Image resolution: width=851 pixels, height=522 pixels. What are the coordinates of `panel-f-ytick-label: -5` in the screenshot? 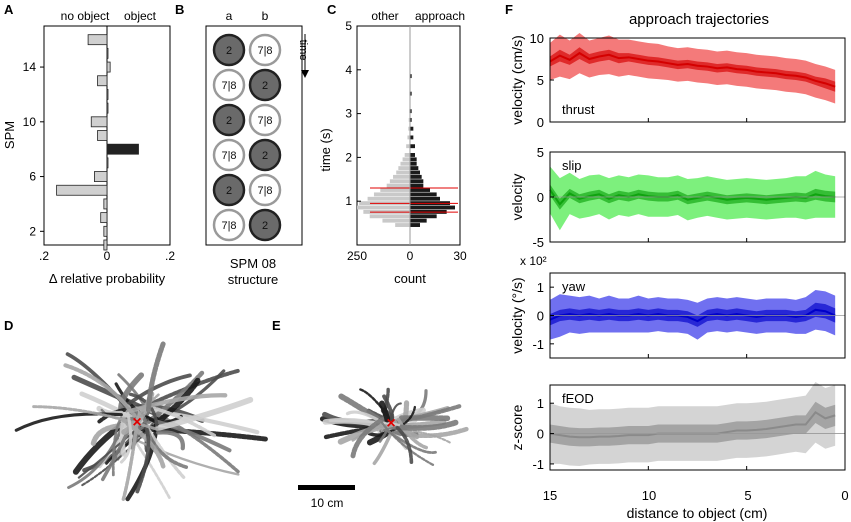 It's located at (538, 242).